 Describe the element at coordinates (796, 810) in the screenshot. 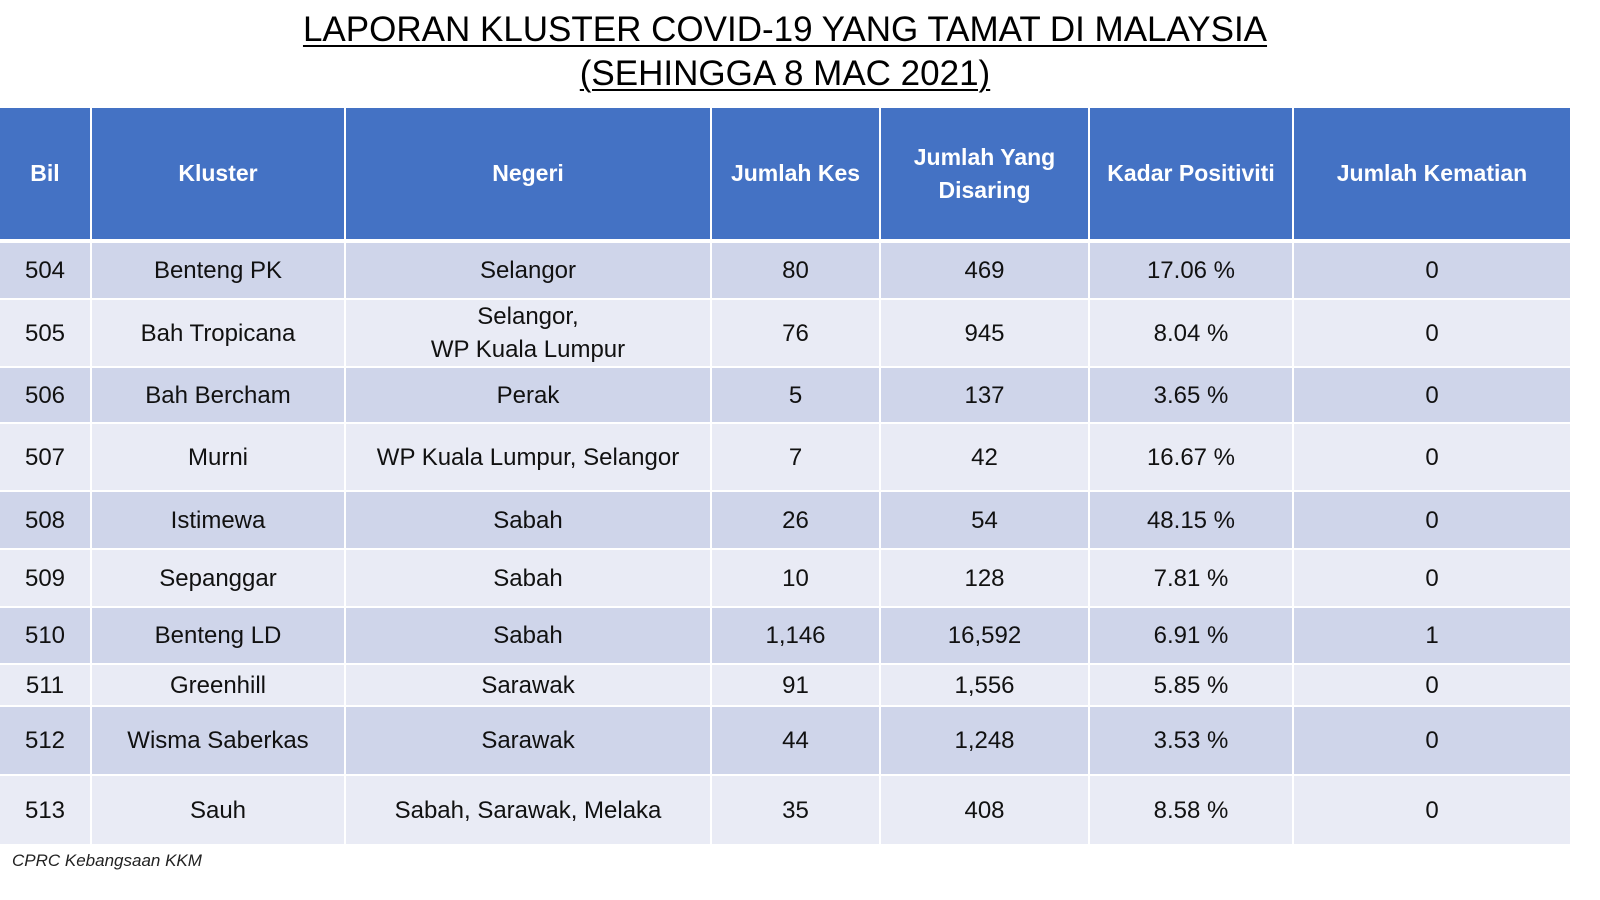

I see `cell-jumlah-kes: 35` at that location.